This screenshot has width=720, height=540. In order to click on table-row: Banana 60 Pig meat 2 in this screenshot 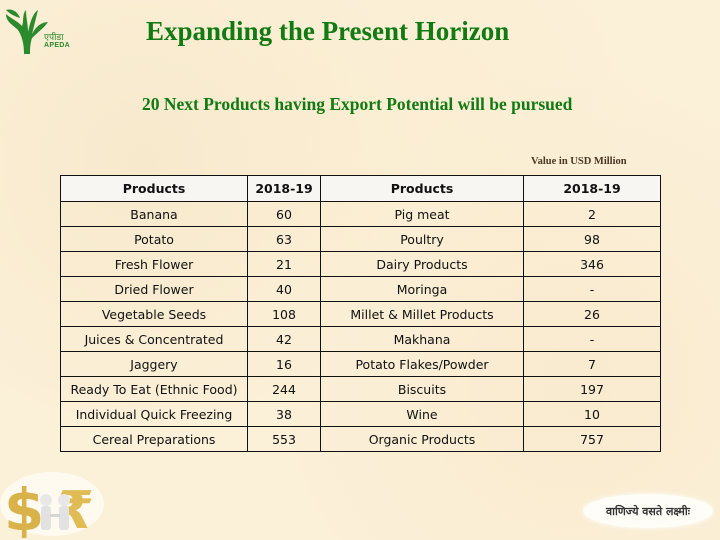, I will do `click(360, 214)`.